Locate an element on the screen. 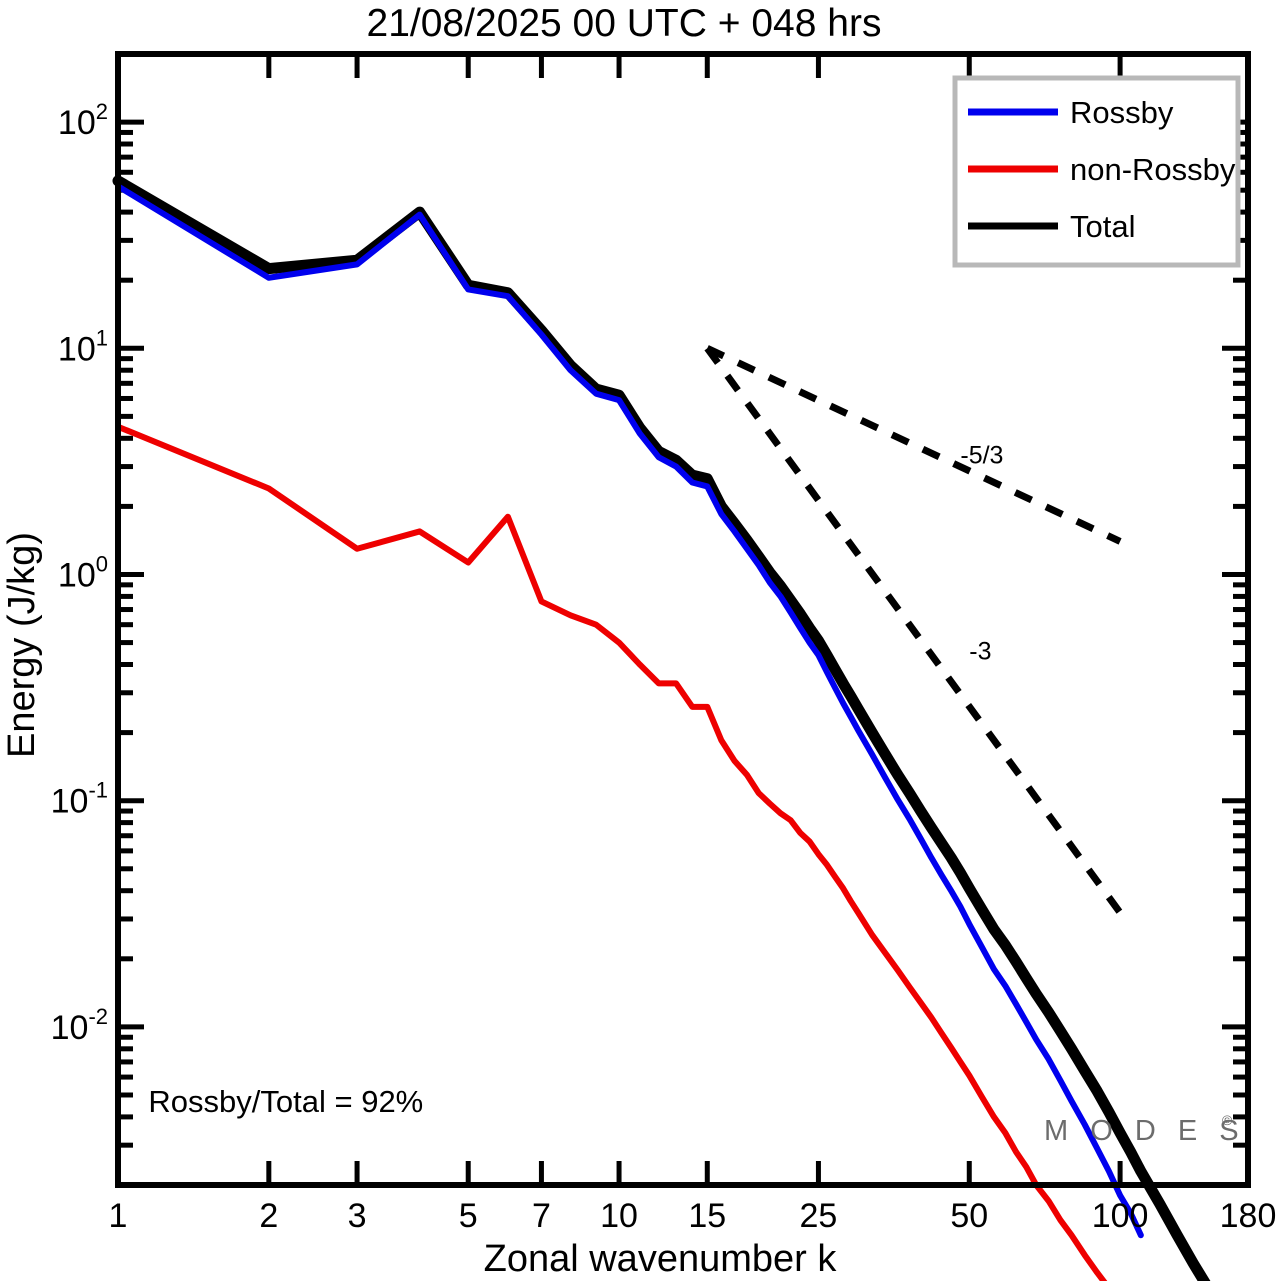 This screenshot has height=1281, width=1280. legend-items: Rossby non-Rossby Total is located at coordinates (1102, 169).